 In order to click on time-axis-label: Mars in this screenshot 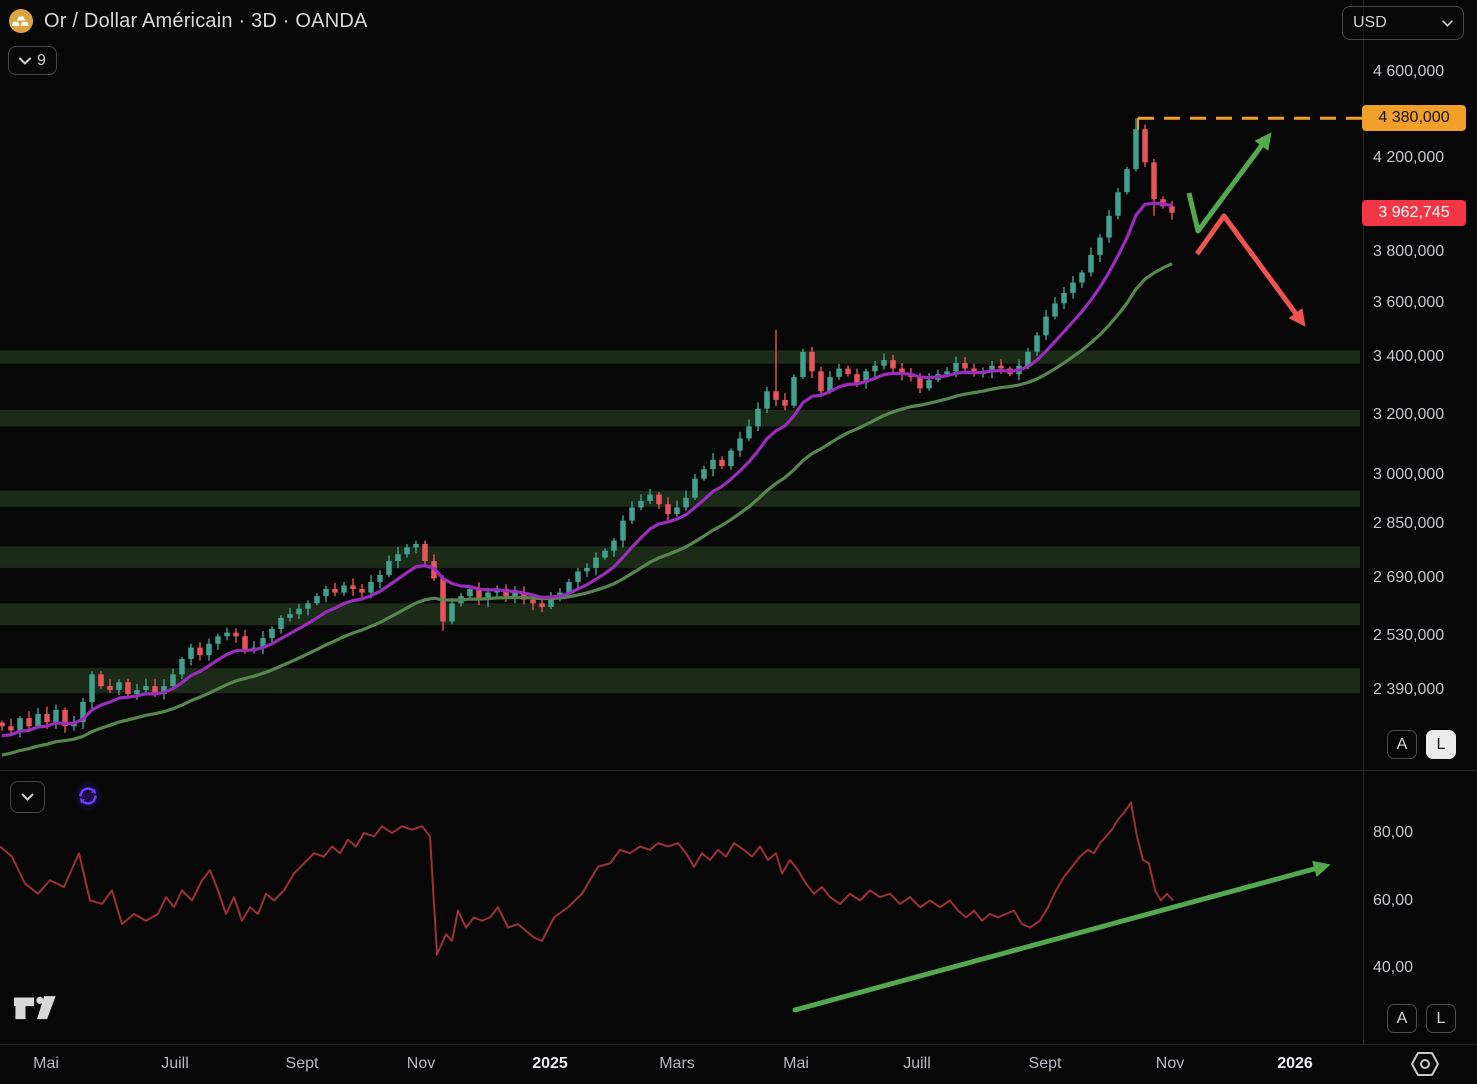, I will do `click(677, 1063)`.